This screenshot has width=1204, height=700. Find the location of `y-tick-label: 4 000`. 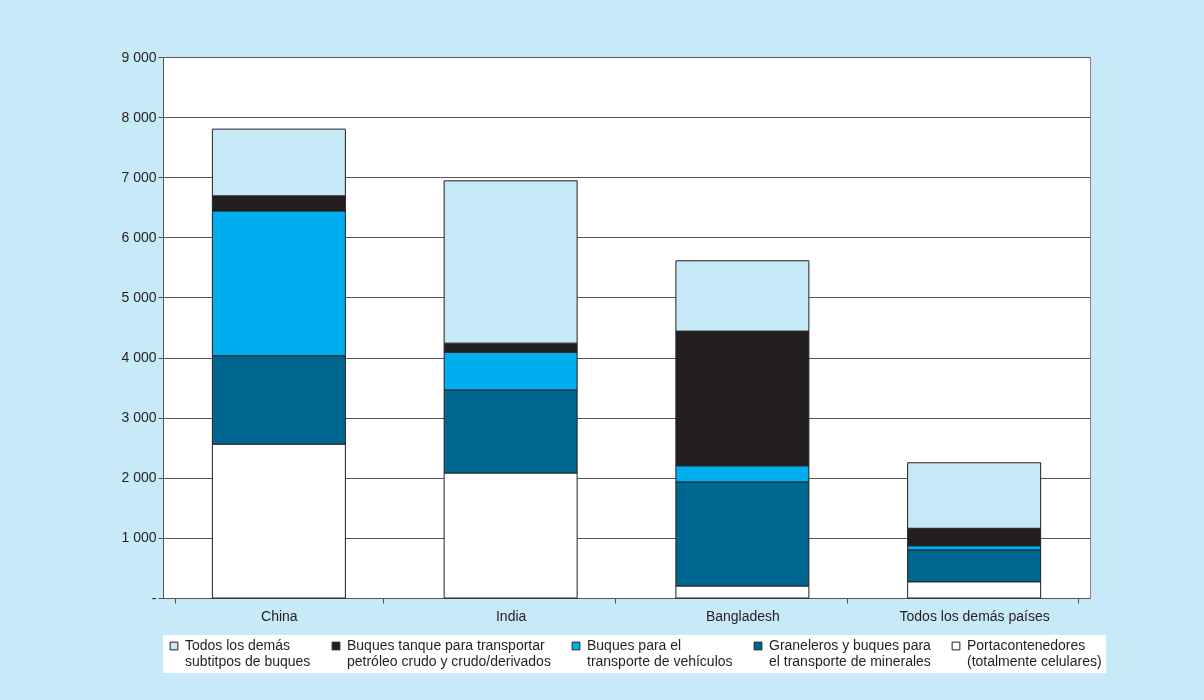

y-tick-label: 4 000 is located at coordinates (139, 357).